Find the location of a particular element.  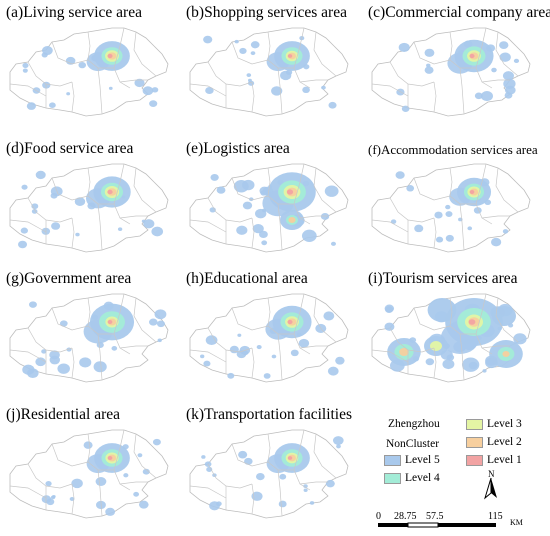

map-panel-g: (g)Government area is located at coordinates (92, 333).